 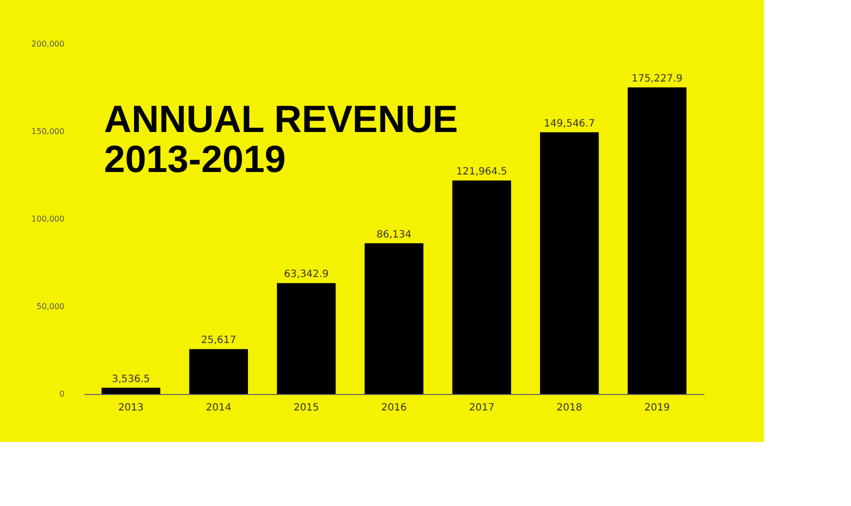 What do you see at coordinates (131, 379) in the screenshot?
I see `data-label: 3,536.5` at bounding box center [131, 379].